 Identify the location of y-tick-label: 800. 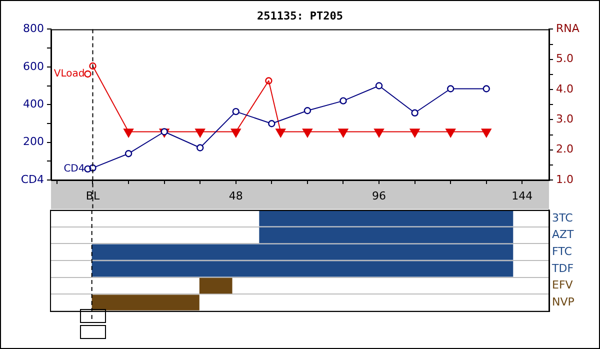
(33, 29).